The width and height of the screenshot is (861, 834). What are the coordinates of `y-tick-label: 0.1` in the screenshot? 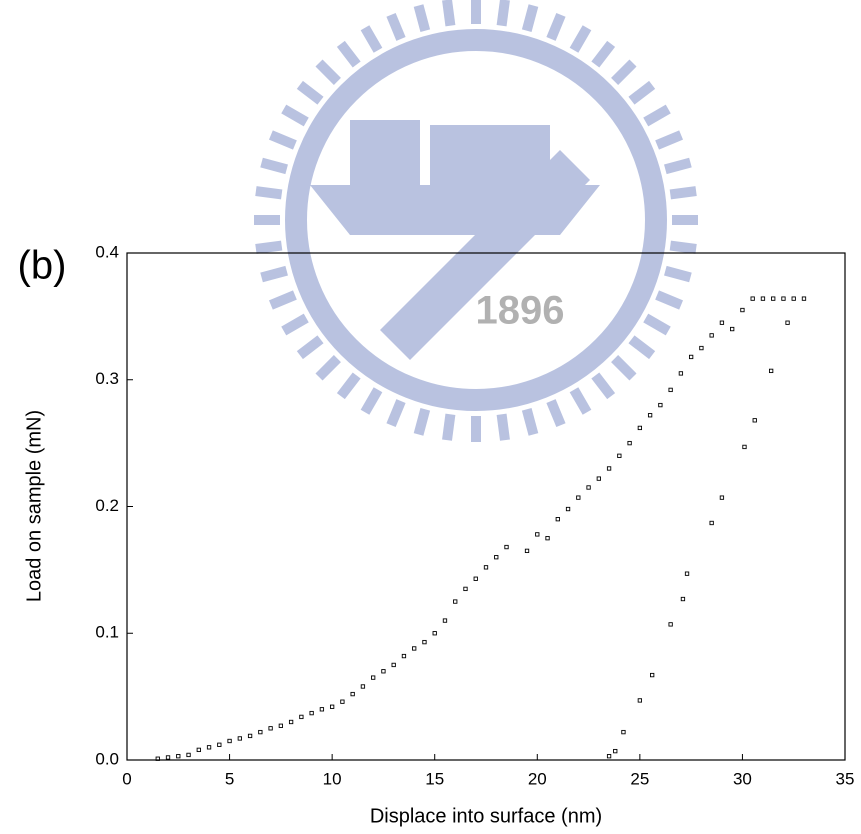 It's located at (107, 632).